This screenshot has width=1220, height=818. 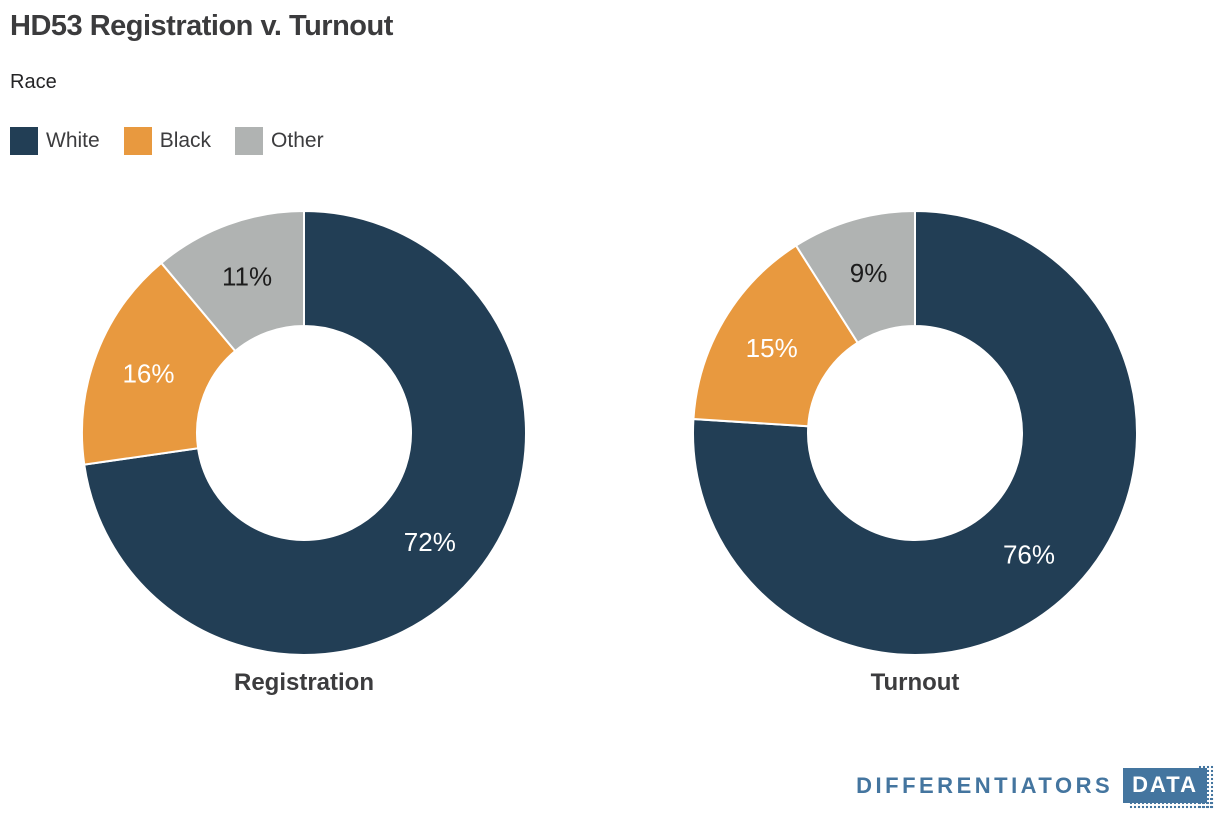 I want to click on brand-wordmark: DIFFERENTIATORS, so click(x=985, y=785).